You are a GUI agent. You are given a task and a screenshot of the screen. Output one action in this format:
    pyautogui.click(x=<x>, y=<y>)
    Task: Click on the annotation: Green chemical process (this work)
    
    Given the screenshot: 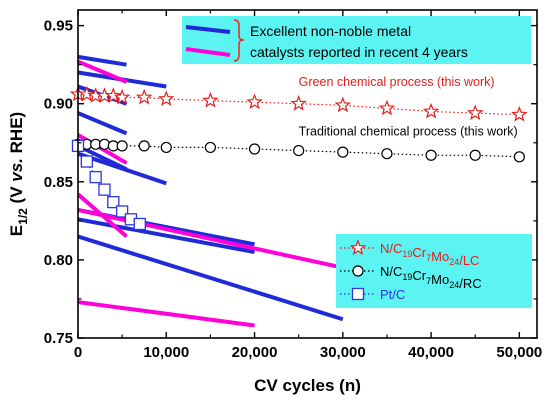 What is the action you would take?
    pyautogui.click(x=397, y=82)
    